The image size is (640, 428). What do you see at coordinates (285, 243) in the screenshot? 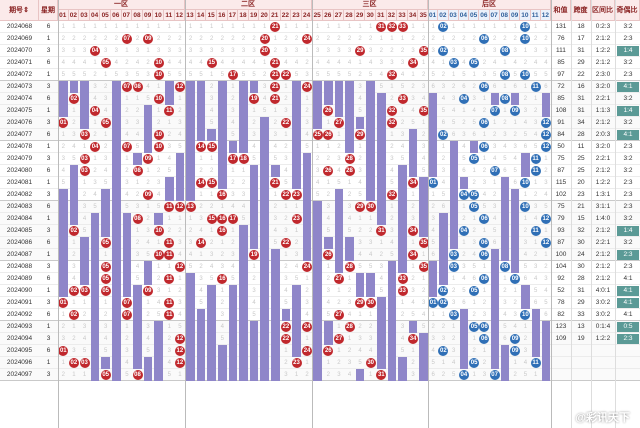
I see `red-ball: 22` at bounding box center [285, 243].